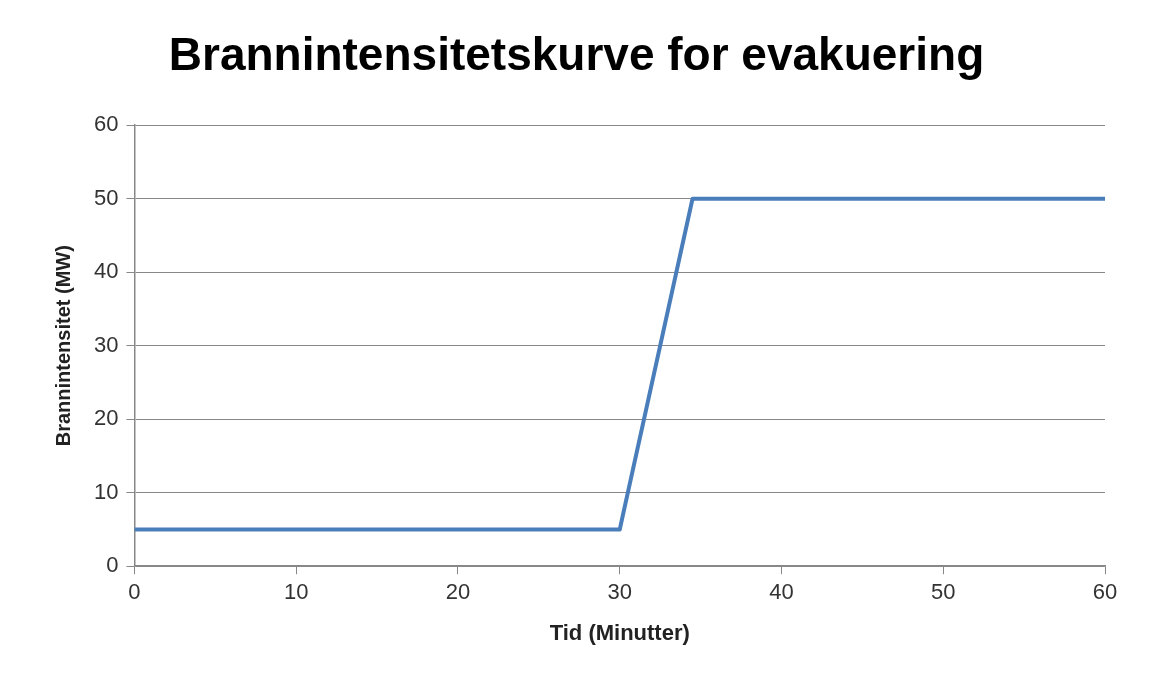 This screenshot has height=691, width=1150. What do you see at coordinates (106, 418) in the screenshot?
I see `y-tick-label: 20` at bounding box center [106, 418].